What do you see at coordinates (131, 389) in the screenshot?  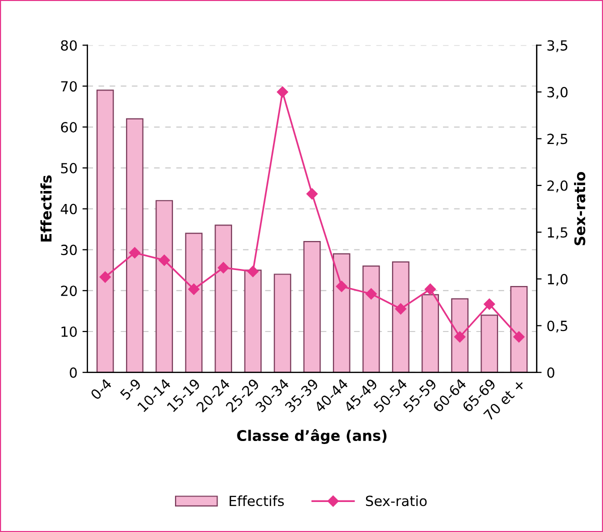 I see `x-tick-label: 5-9` at bounding box center [131, 389].